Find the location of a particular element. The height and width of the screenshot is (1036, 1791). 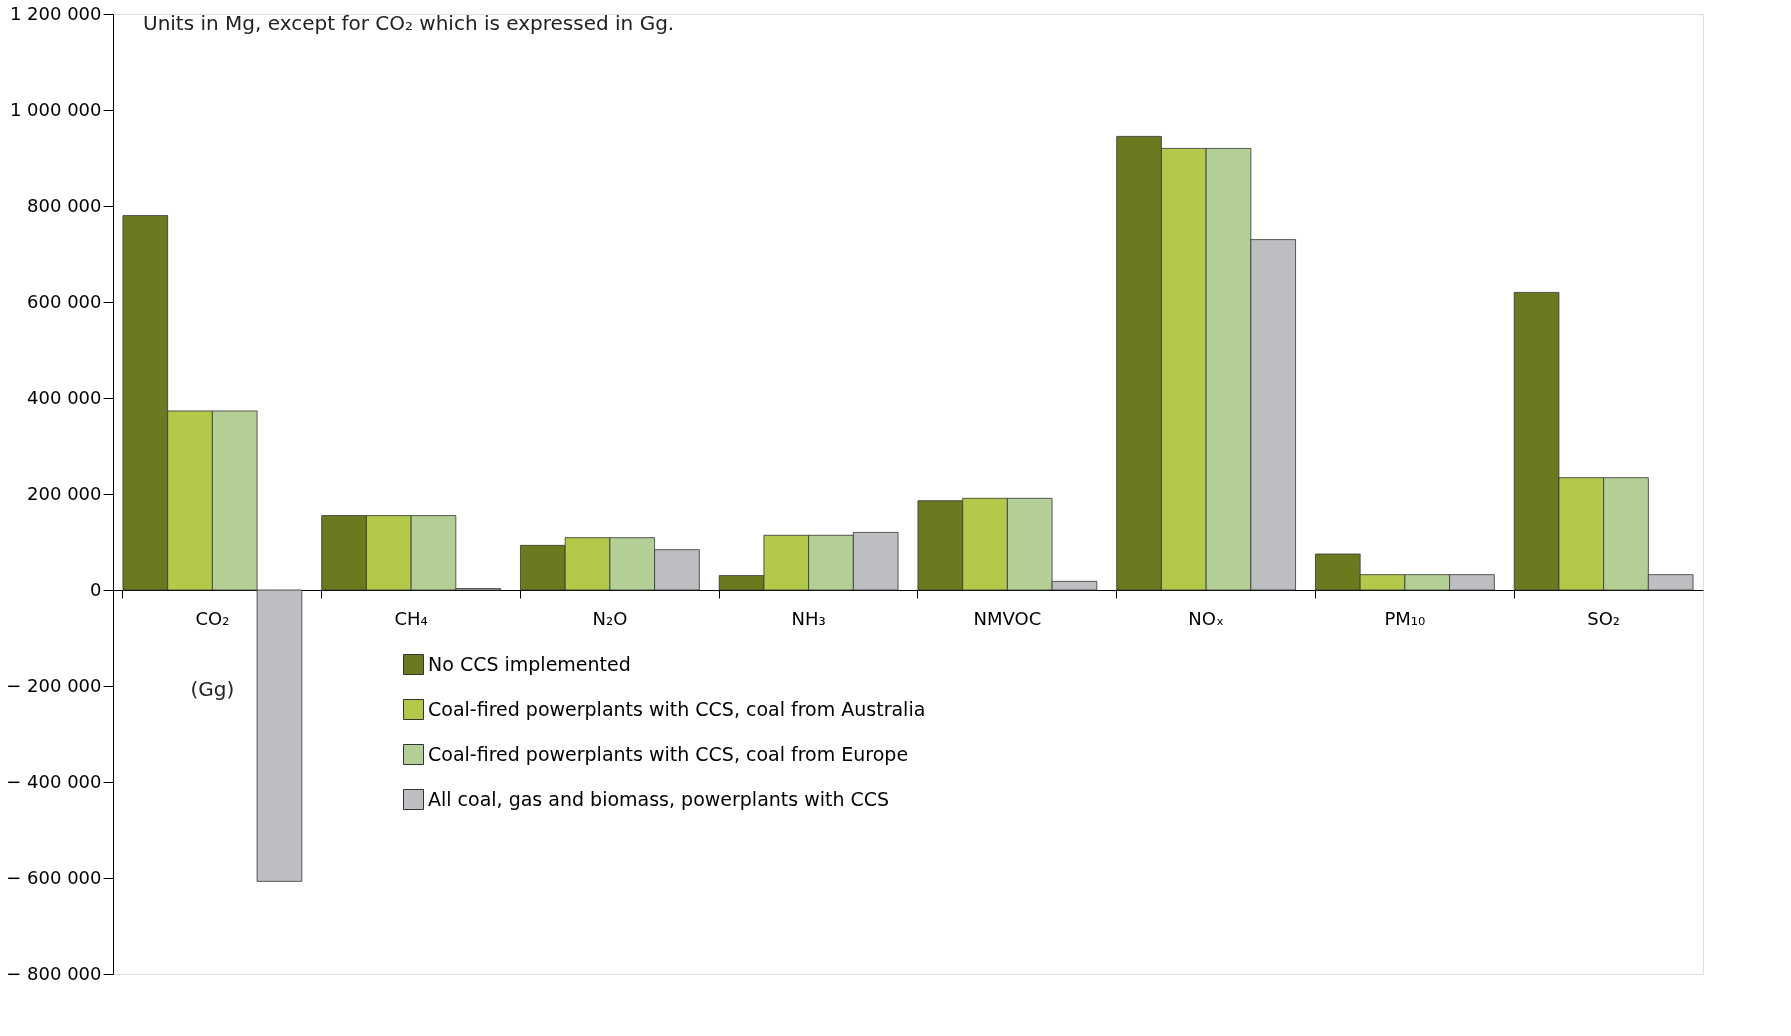

x-tick-label: SO₂ is located at coordinates (1604, 618).